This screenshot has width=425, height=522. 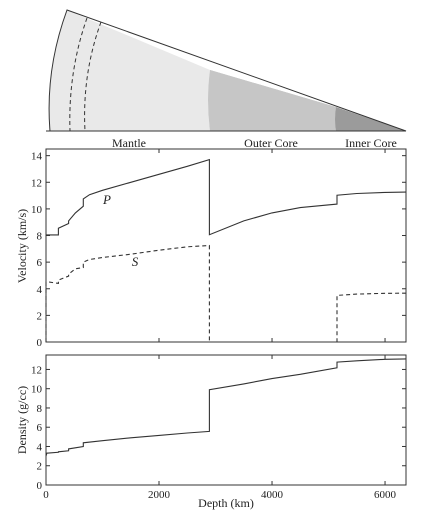 What do you see at coordinates (37, 157) in the screenshot?
I see `velocity-y-tick-label: 14` at bounding box center [37, 157].